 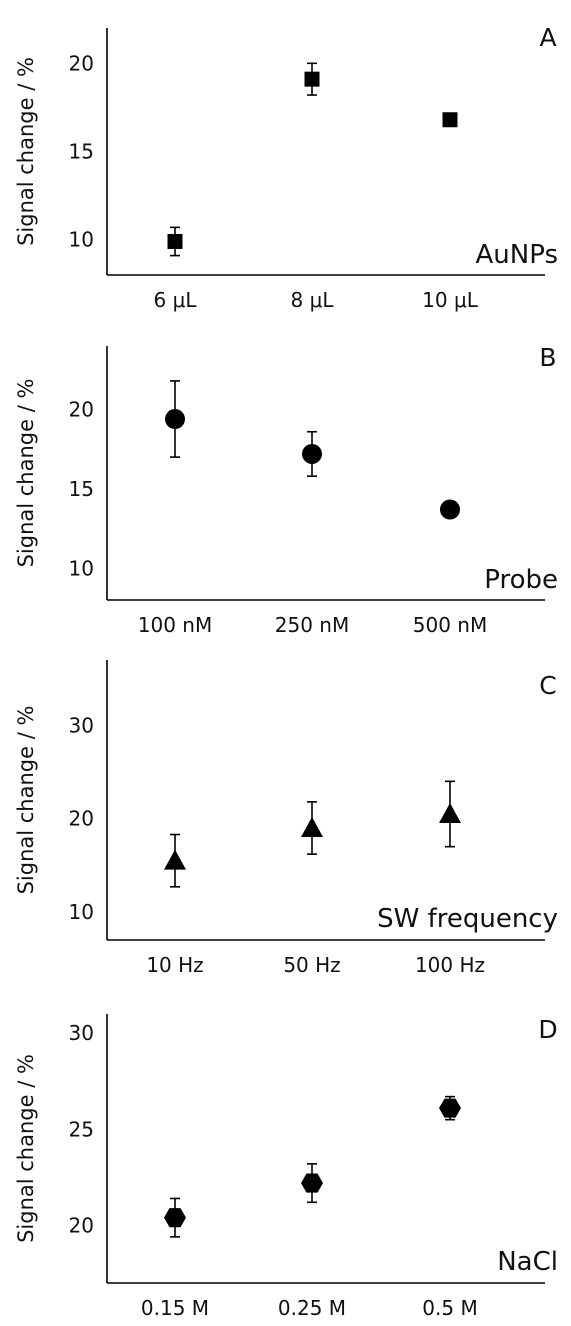 I want to click on panel-c-x-tick-label: 100 Hz, so click(x=450, y=965).